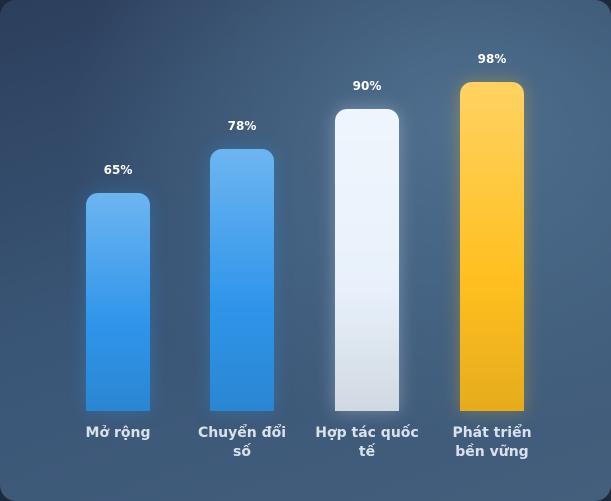  I want to click on category-label: Phát triển bền vững, so click(492, 442).